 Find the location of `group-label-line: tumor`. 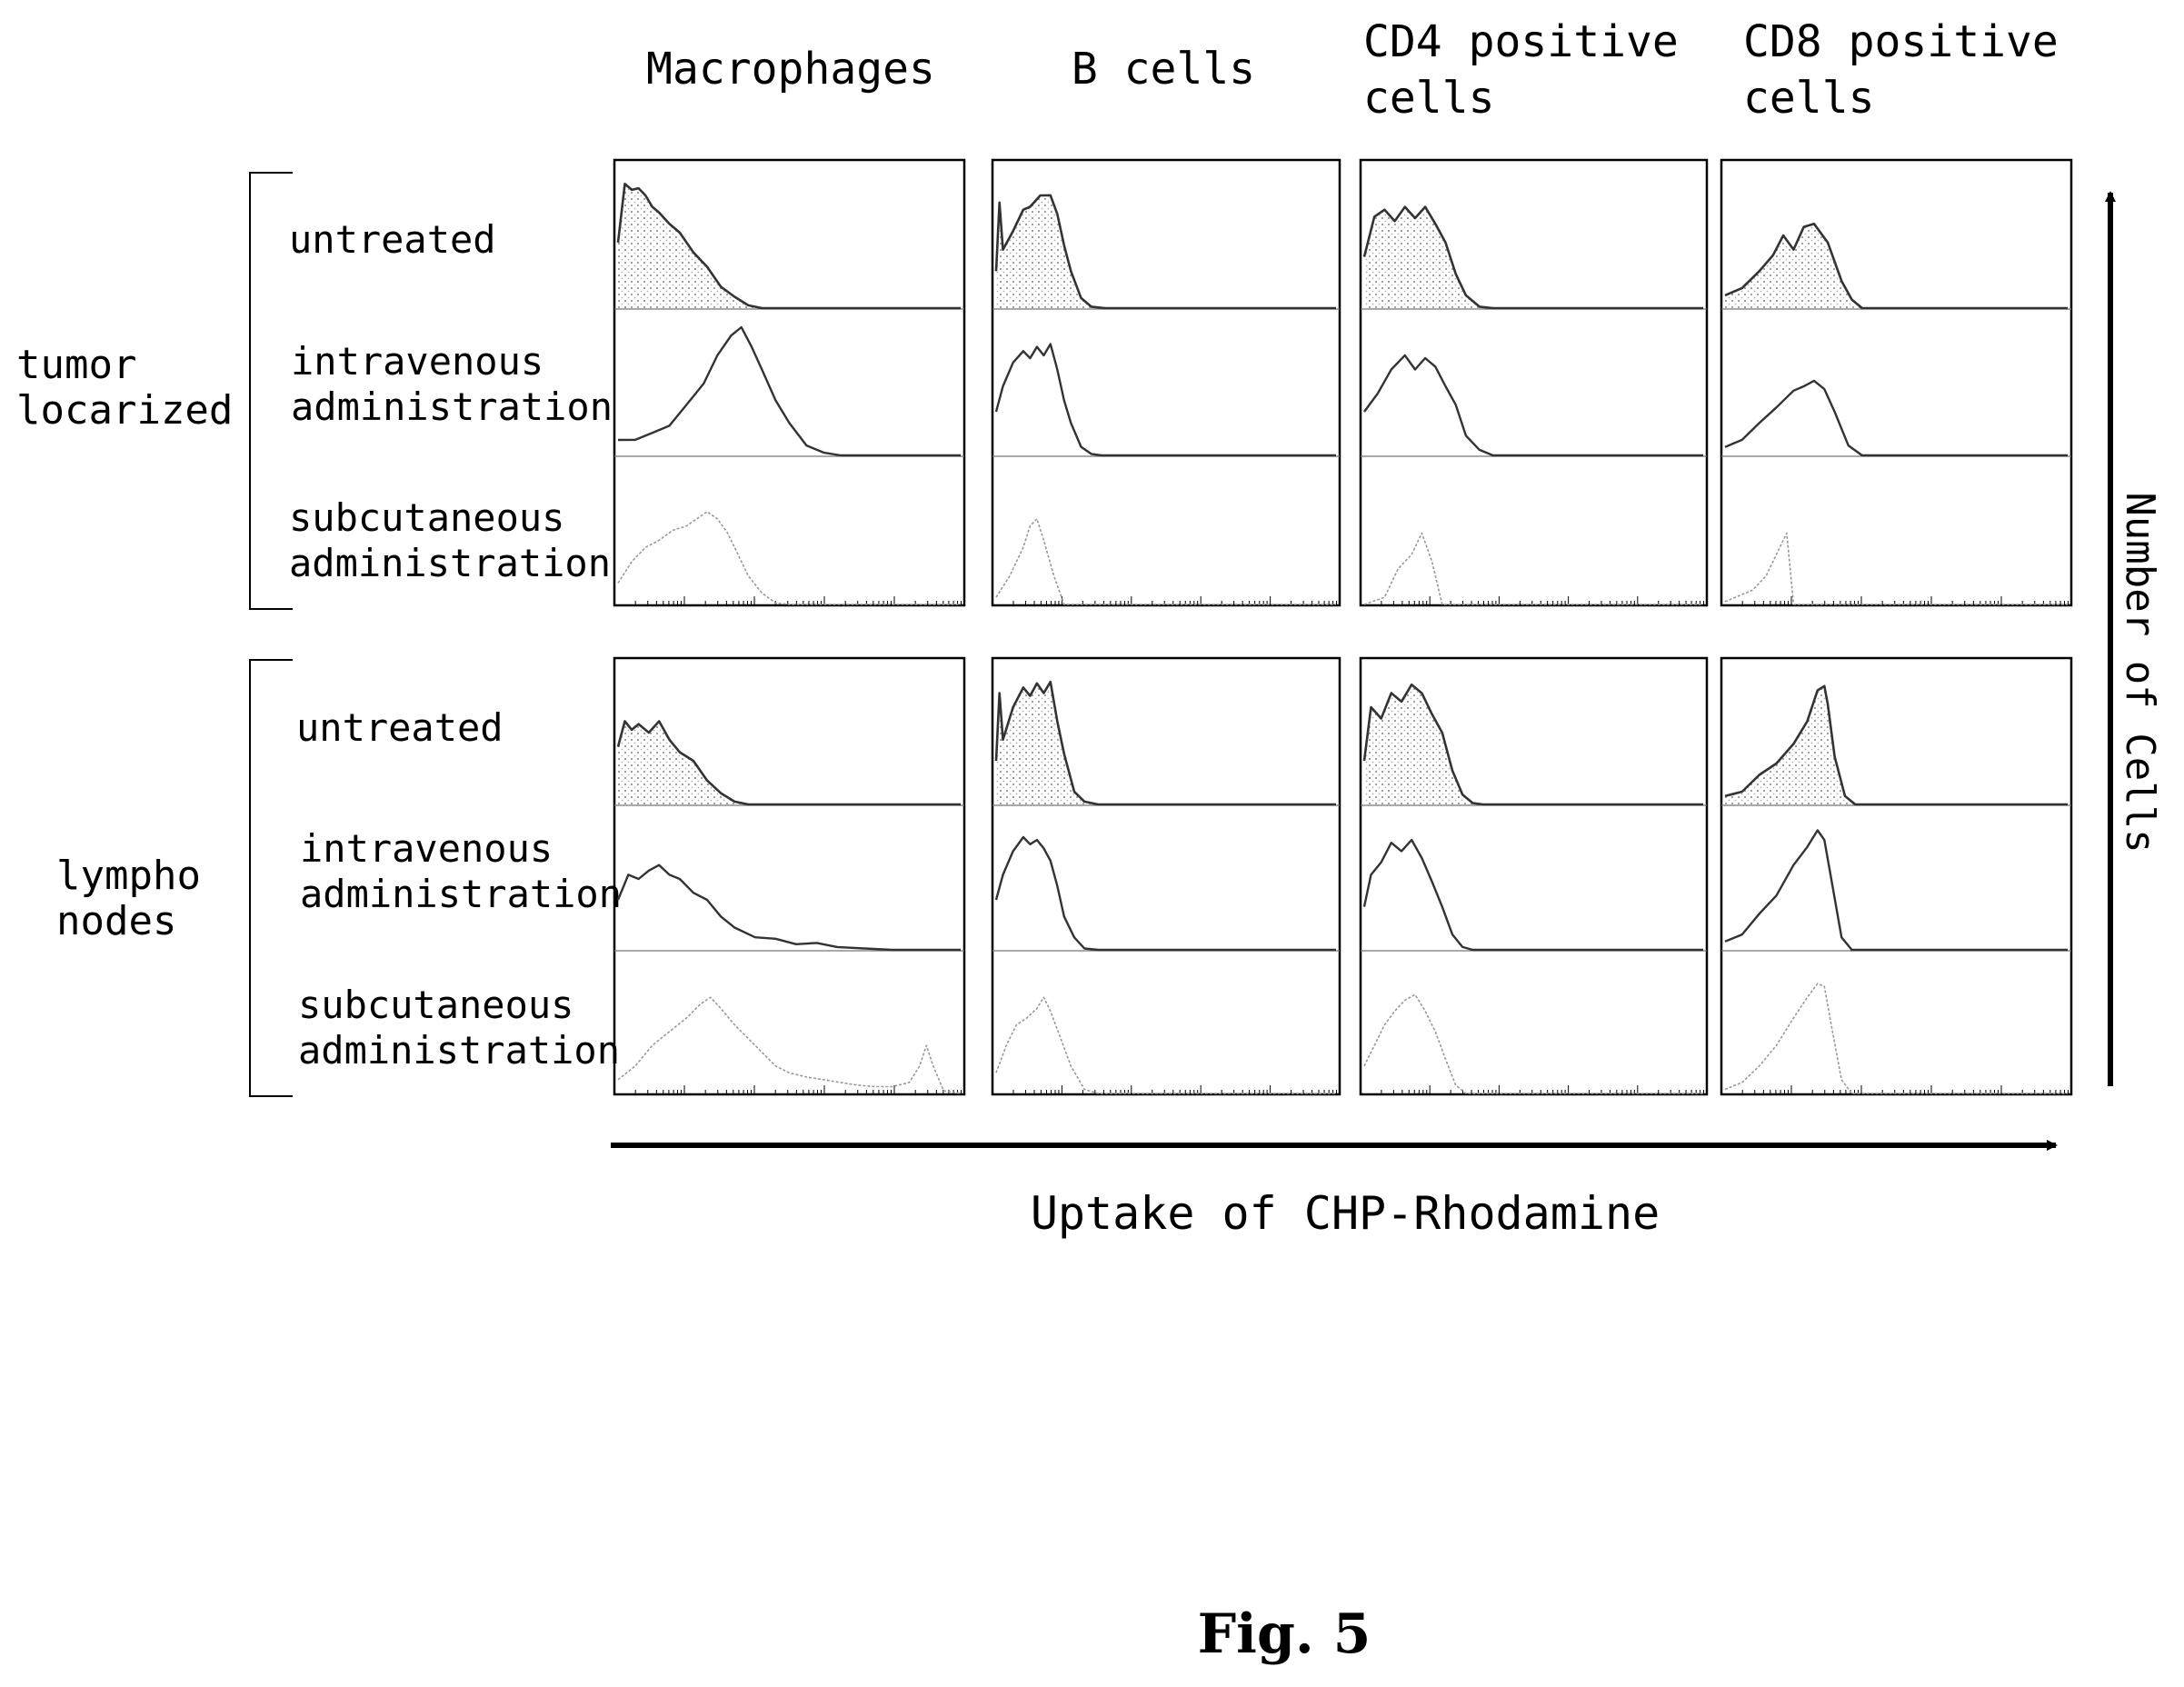

group-label-line: tumor is located at coordinates (76, 365).